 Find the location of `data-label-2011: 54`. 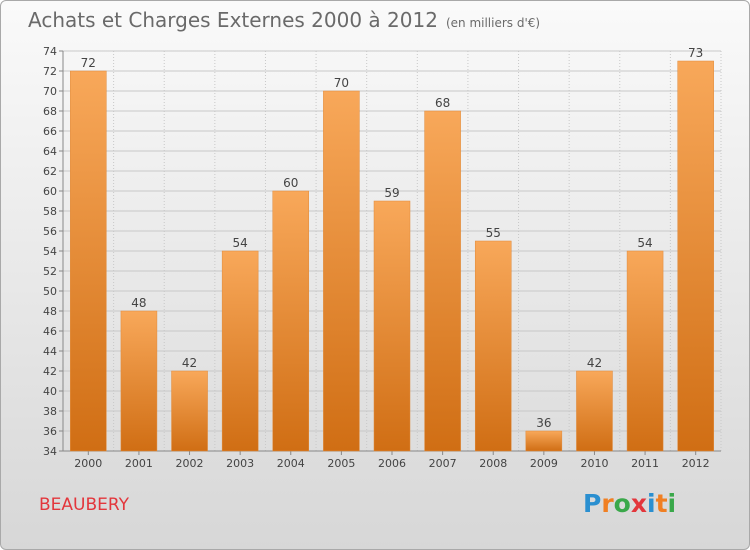

data-label-2011: 54 is located at coordinates (644, 243).